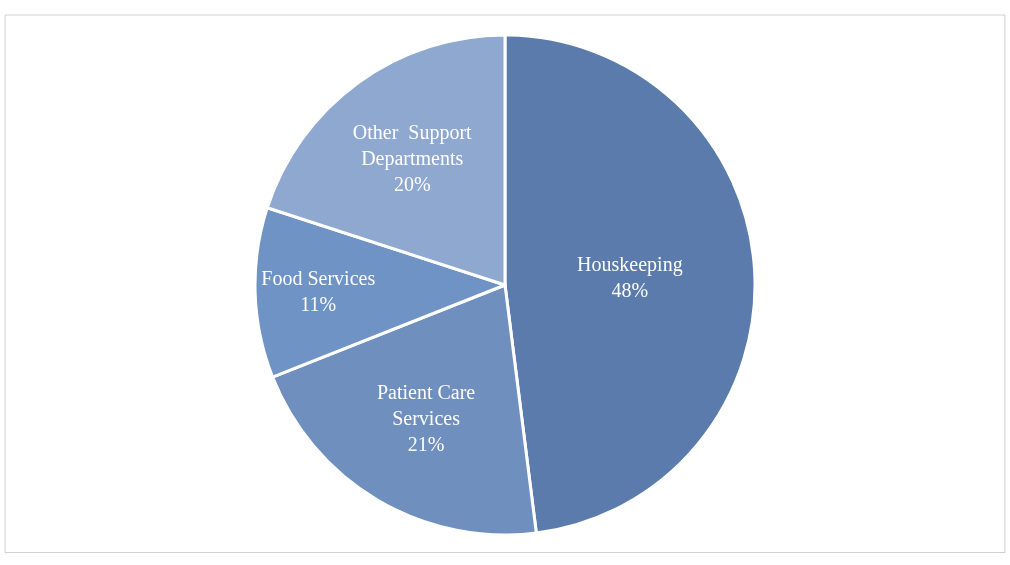 The height and width of the screenshot is (565, 1010). Describe the element at coordinates (412, 183) in the screenshot. I see `data-label: 20%` at that location.